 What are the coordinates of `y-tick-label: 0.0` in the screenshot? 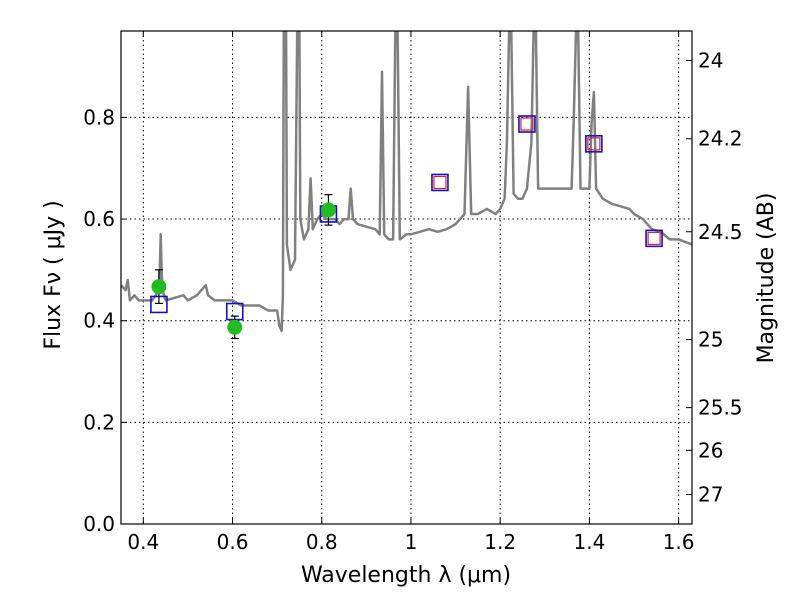 It's located at (99, 524).